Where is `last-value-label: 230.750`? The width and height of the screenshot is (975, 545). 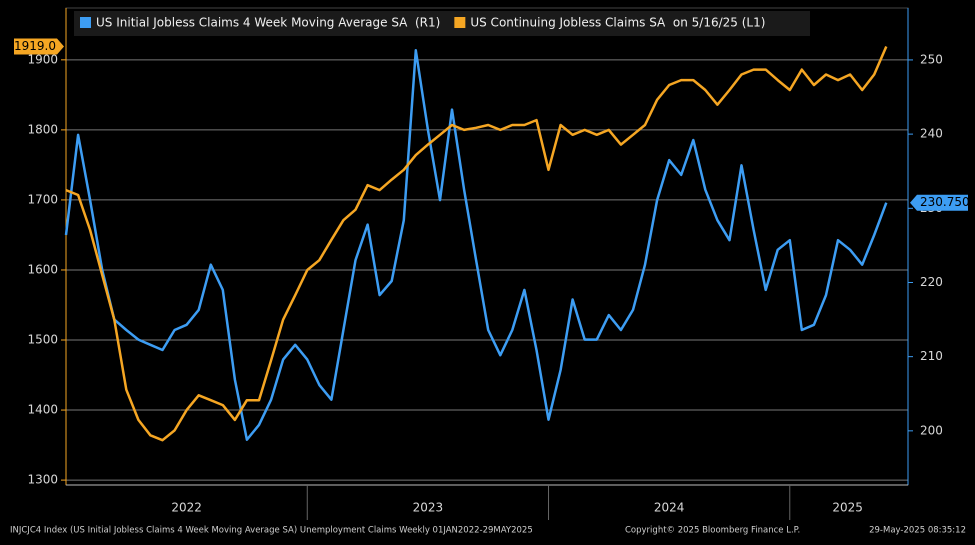
last-value-label: 230.750 is located at coordinates (945, 202).